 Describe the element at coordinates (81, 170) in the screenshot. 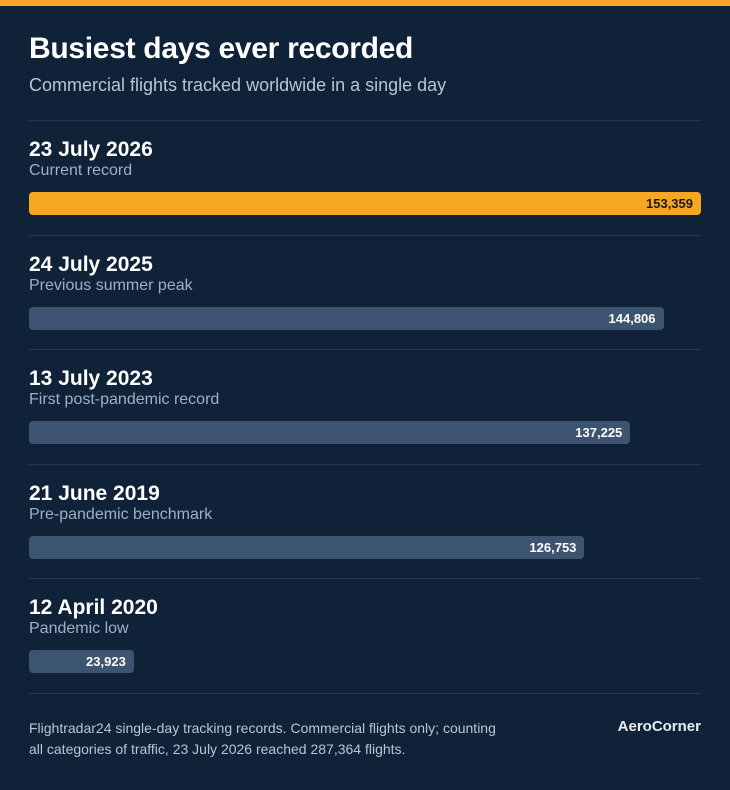

I see `category-description: Current record` at that location.